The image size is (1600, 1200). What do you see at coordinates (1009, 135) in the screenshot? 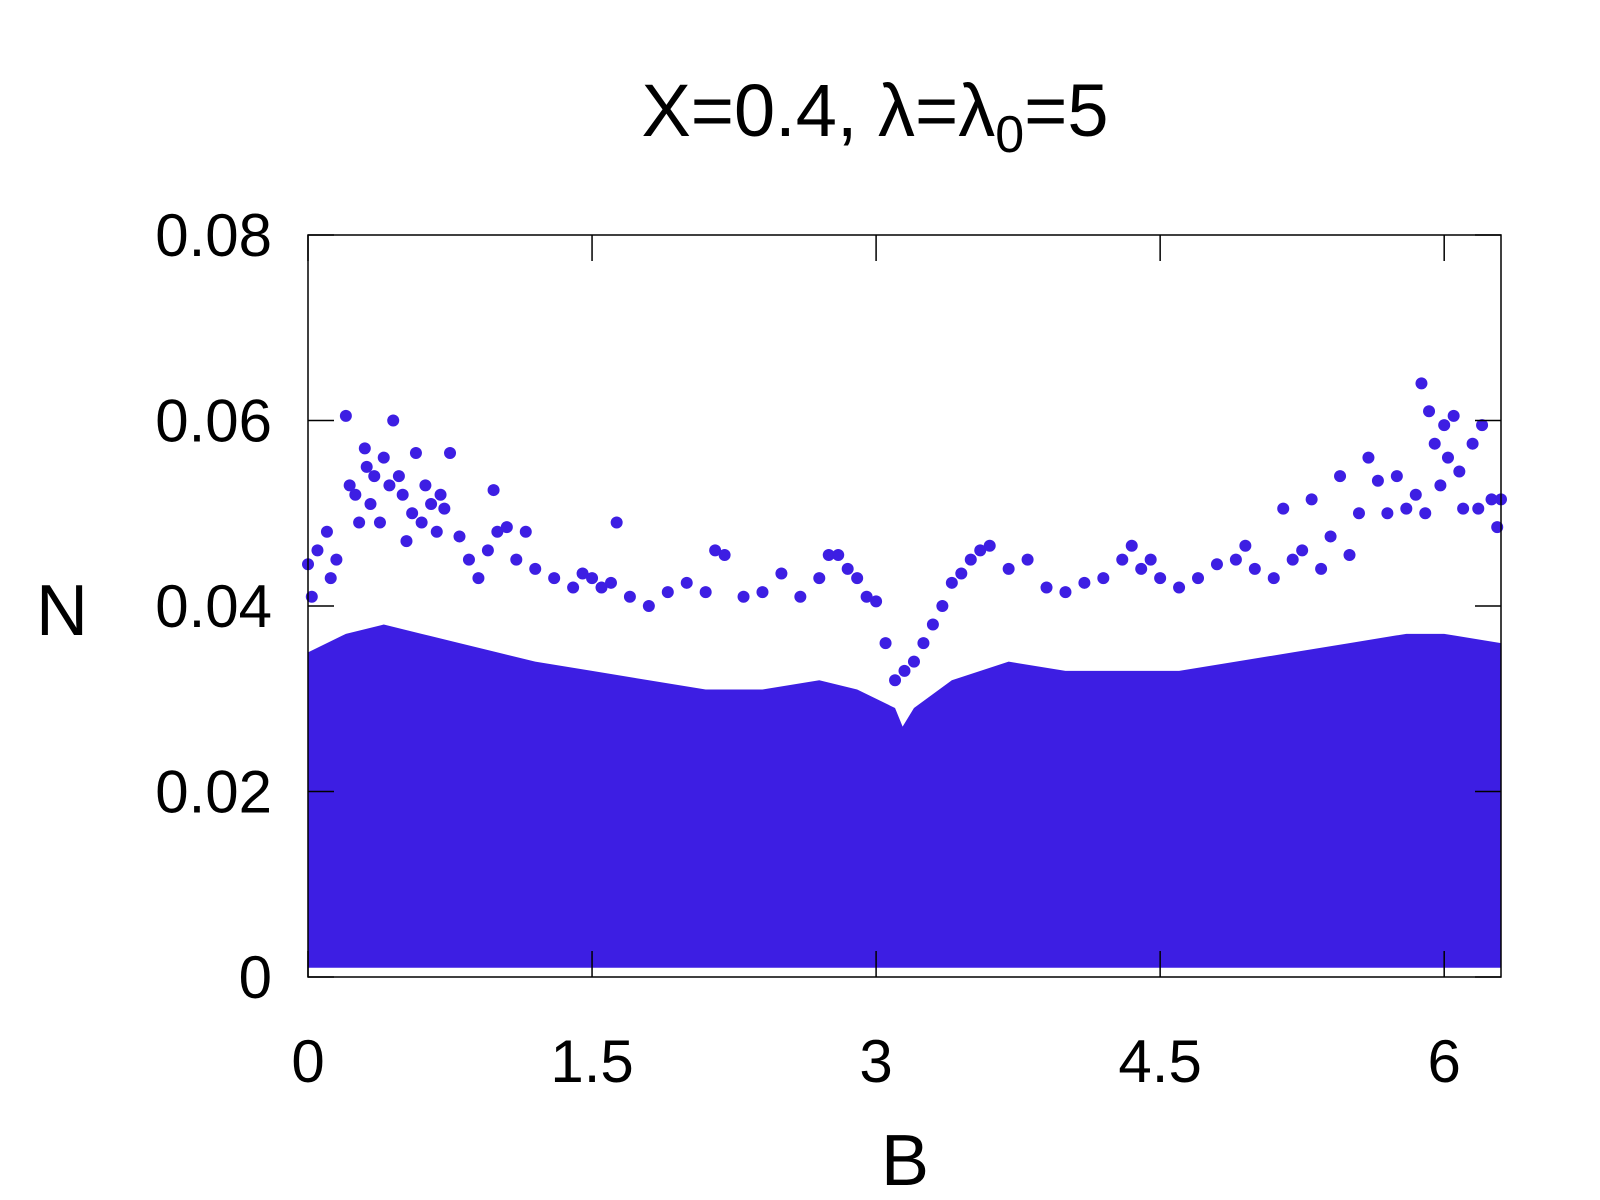
I see `chart-title-subscript: 0` at bounding box center [1009, 135].